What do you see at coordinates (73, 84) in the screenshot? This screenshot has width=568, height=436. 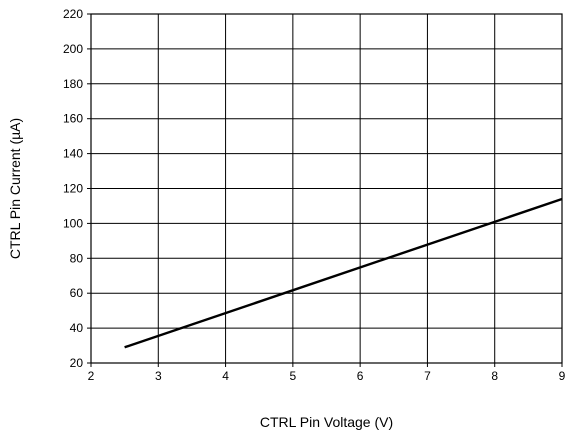 I see `y-tick-label: 180` at bounding box center [73, 84].